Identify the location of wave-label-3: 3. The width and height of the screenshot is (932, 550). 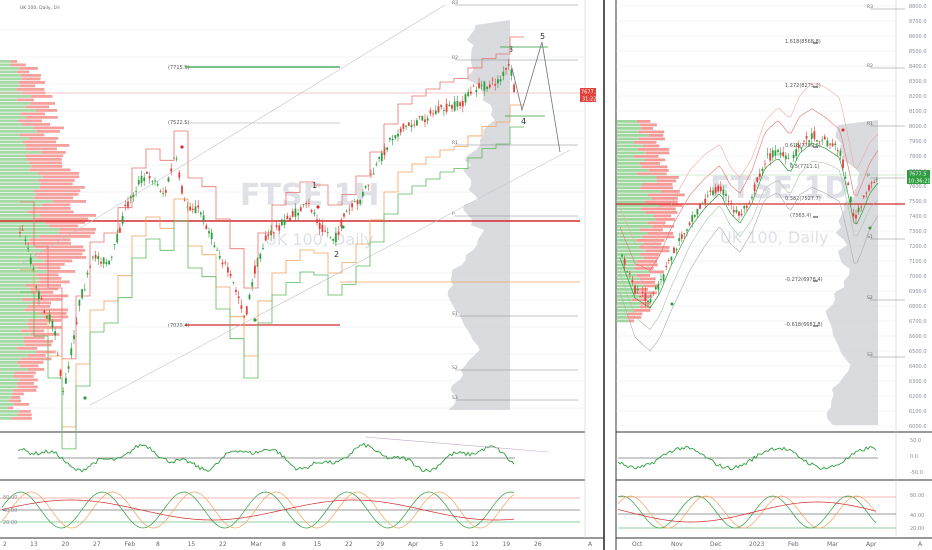
(510, 49).